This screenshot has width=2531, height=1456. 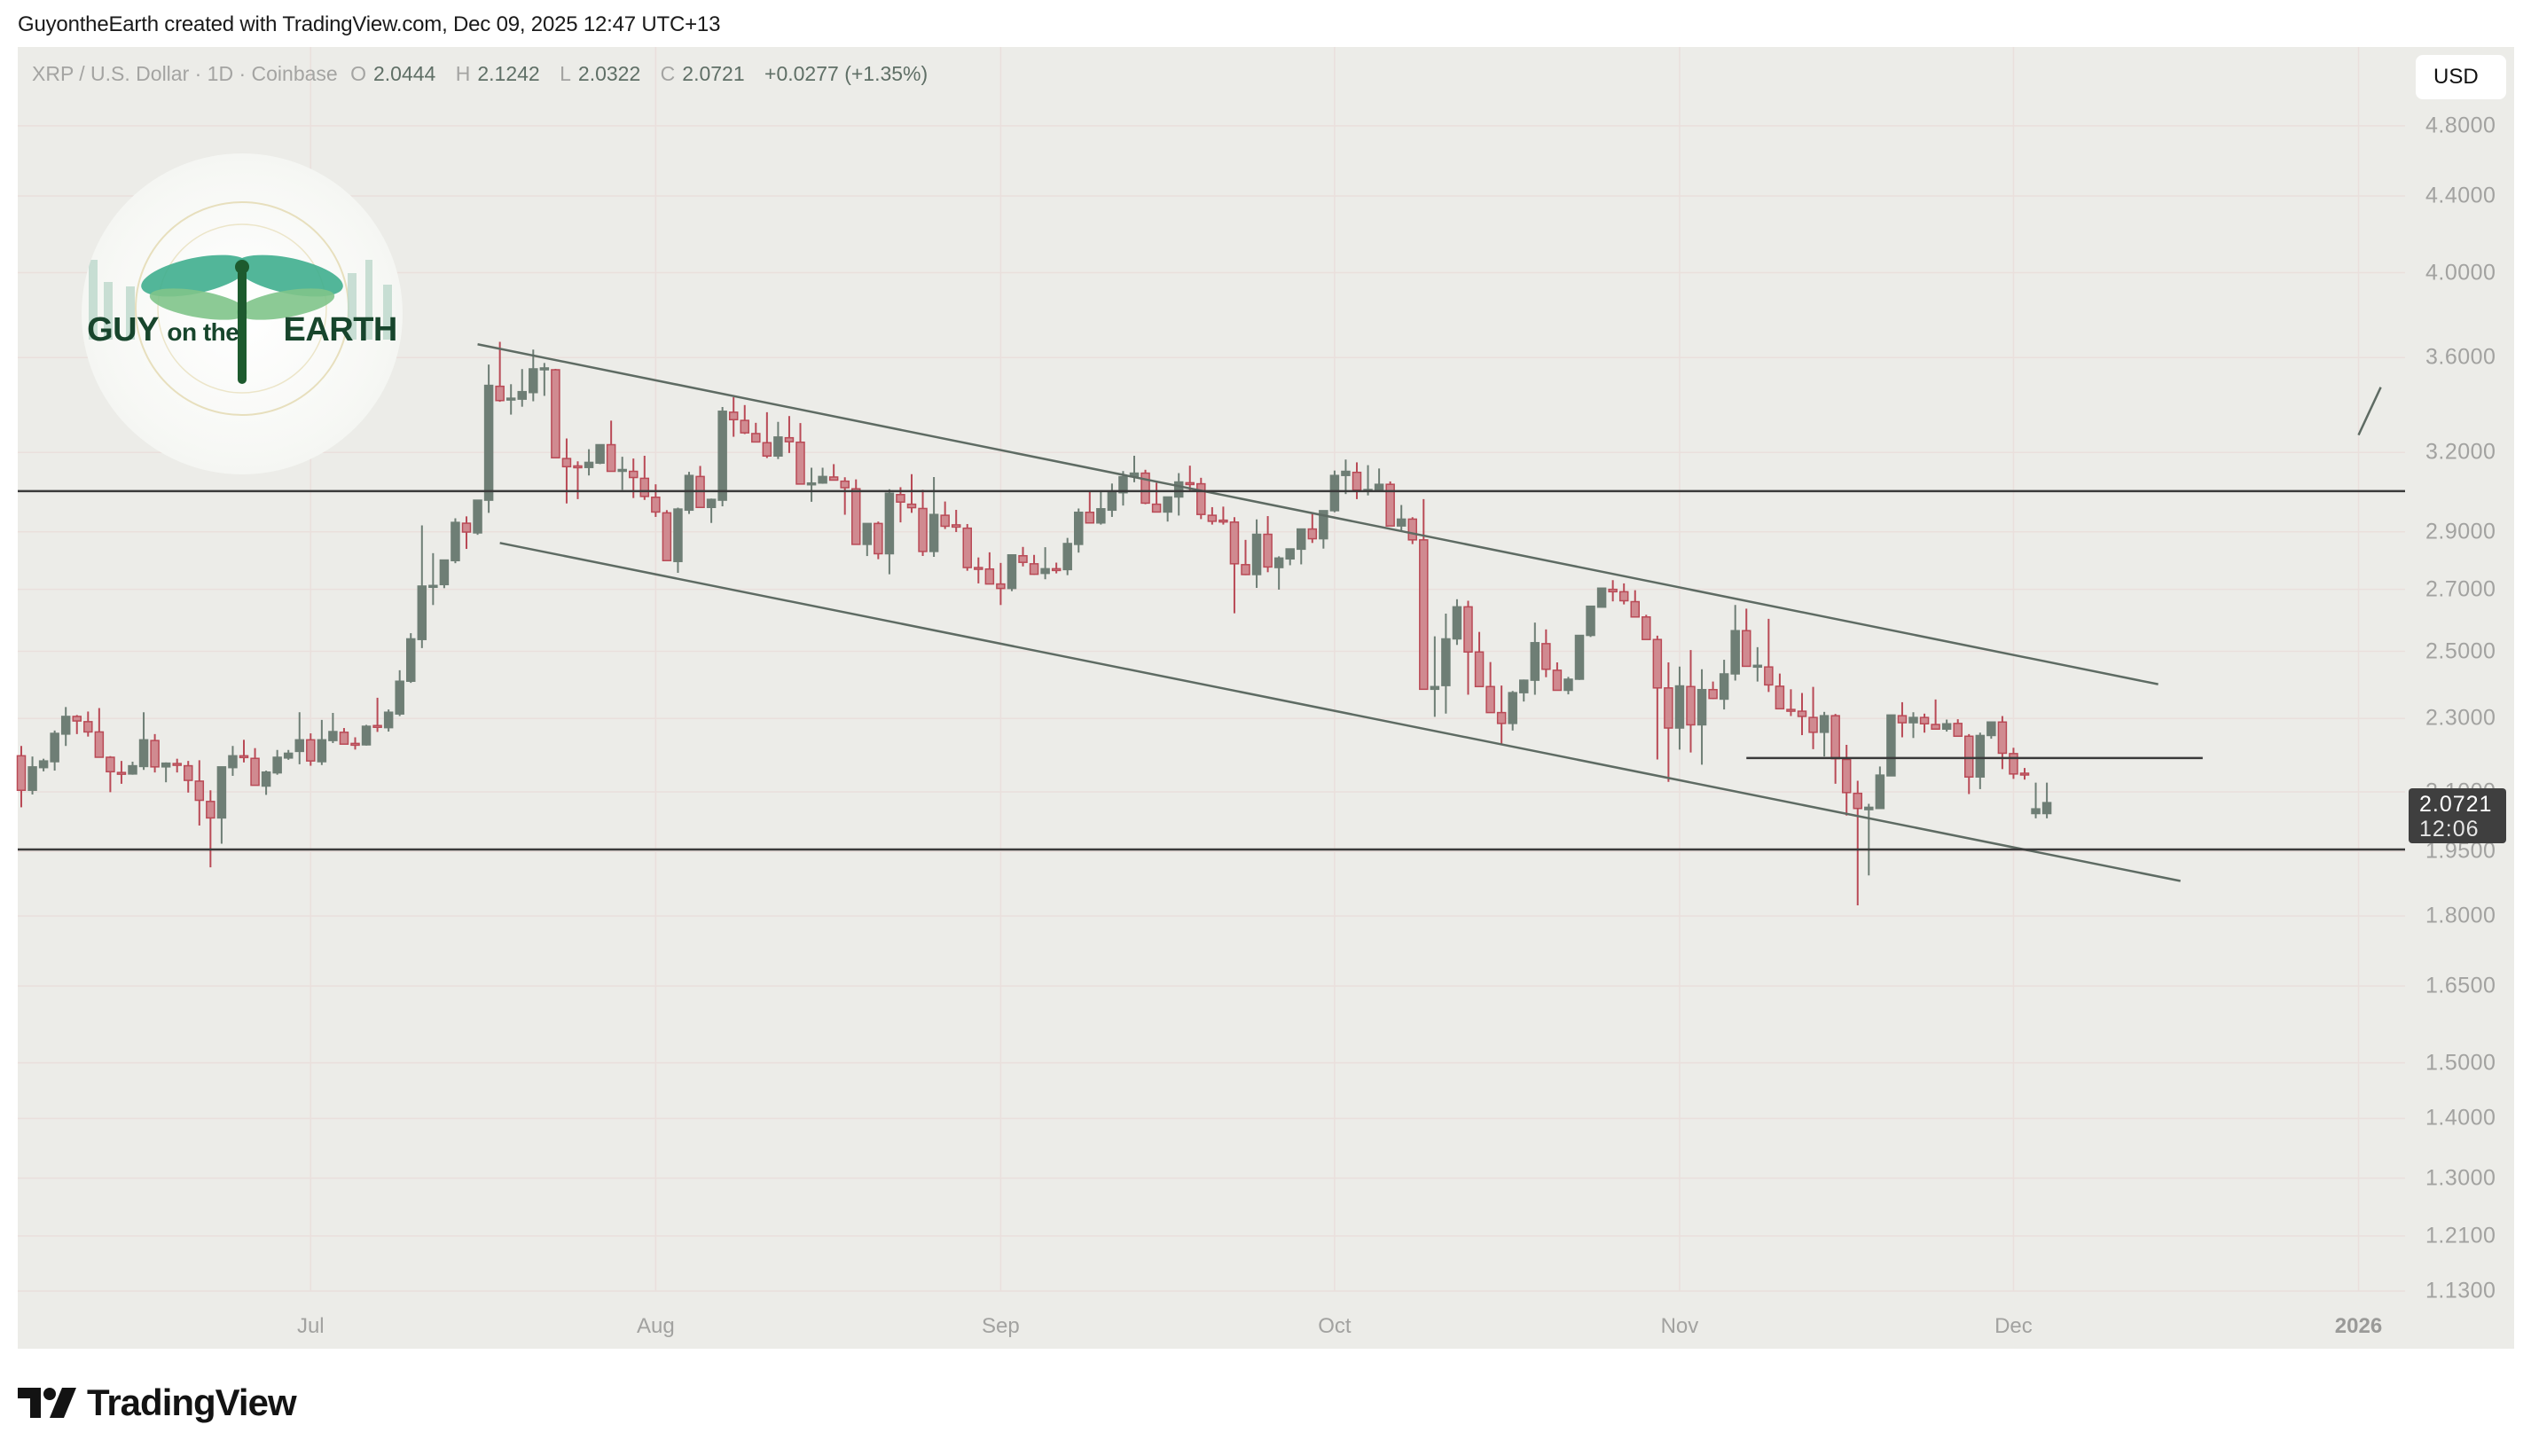 I want to click on price-tick-label: 4.0000, so click(x=2460, y=273).